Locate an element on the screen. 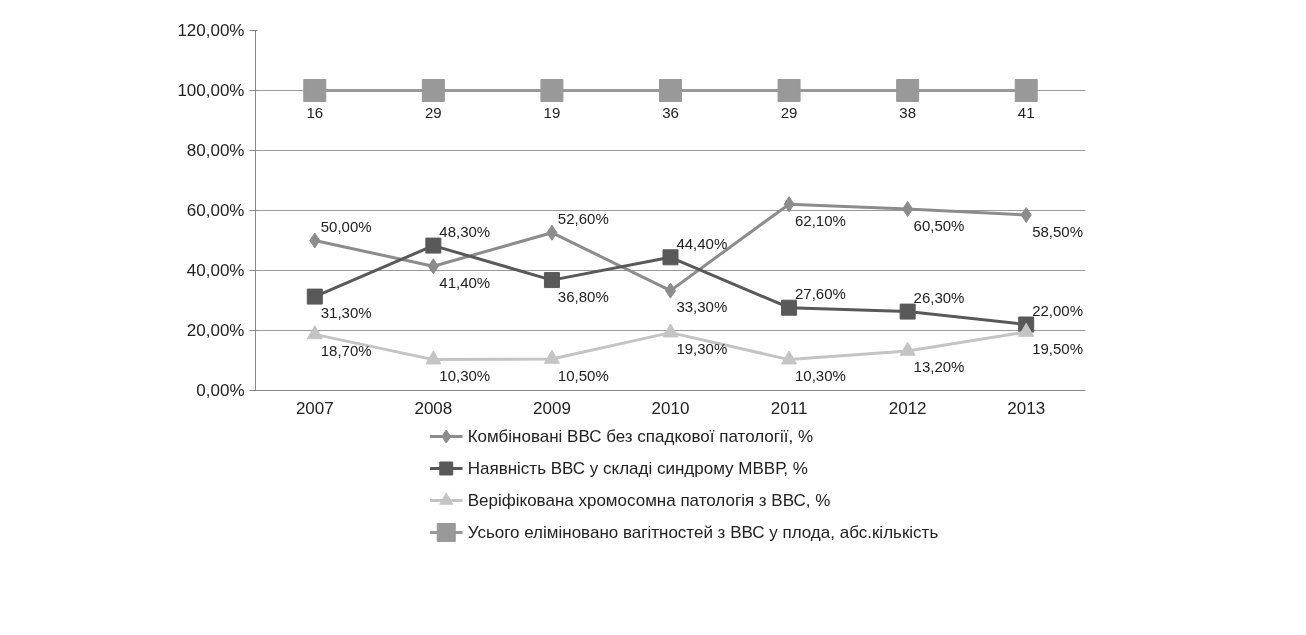 The height and width of the screenshot is (635, 1306). legend-label: Веріфікована хромосомна патологія з ВВС, % is located at coordinates (649, 500).